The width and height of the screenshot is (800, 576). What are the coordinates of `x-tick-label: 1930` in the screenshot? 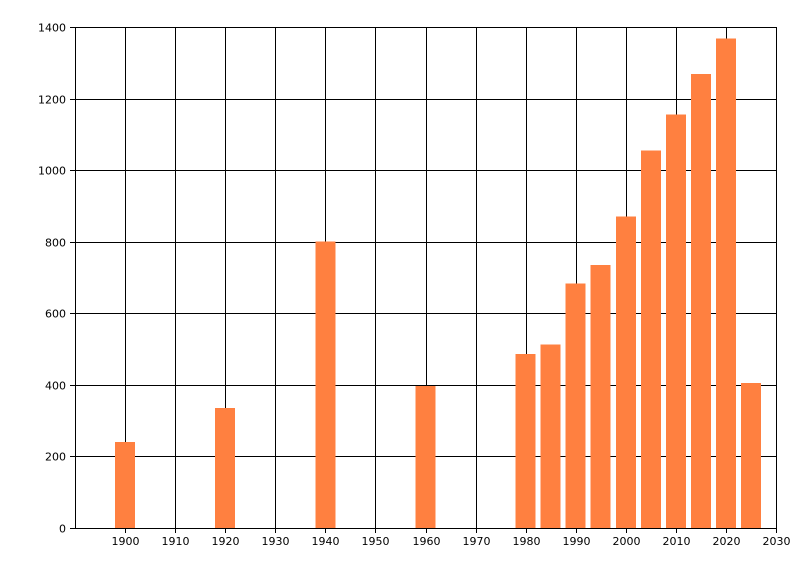 It's located at (276, 541).